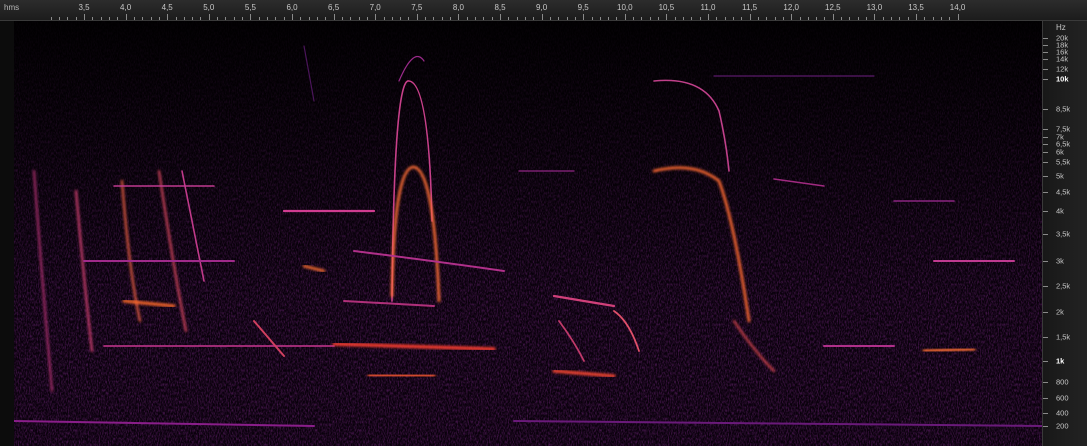 The height and width of the screenshot is (446, 1087). What do you see at coordinates (126, 7) in the screenshot?
I see `time-tick-label: 4,0` at bounding box center [126, 7].